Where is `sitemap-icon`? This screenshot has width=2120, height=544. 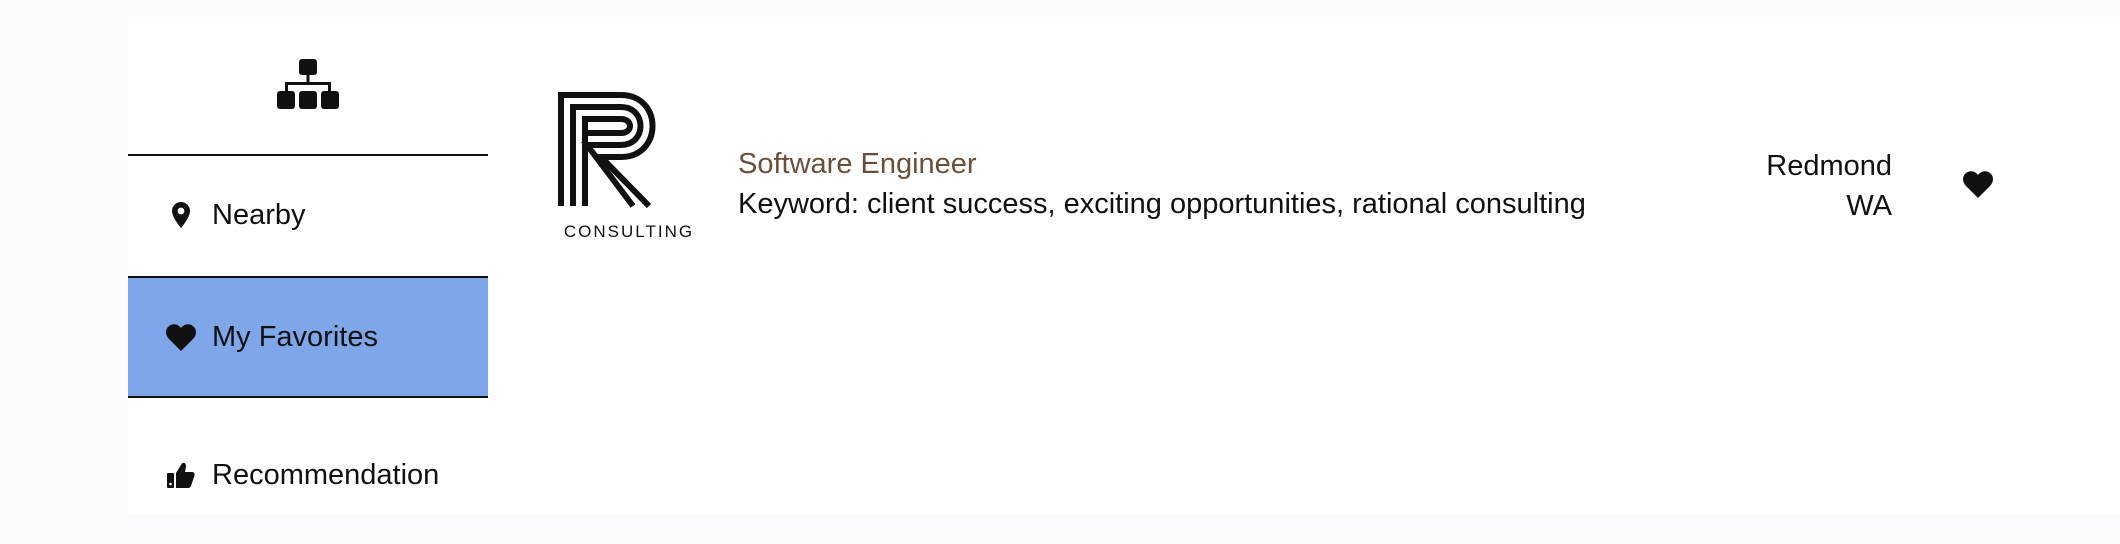 sitemap-icon is located at coordinates (308, 84).